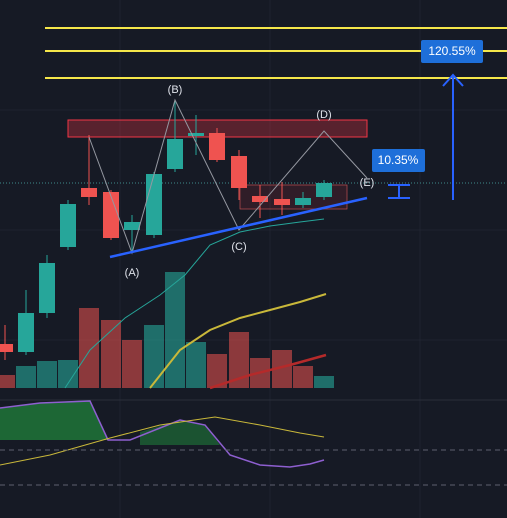  I want to click on target-label: 10.35%, so click(398, 160).